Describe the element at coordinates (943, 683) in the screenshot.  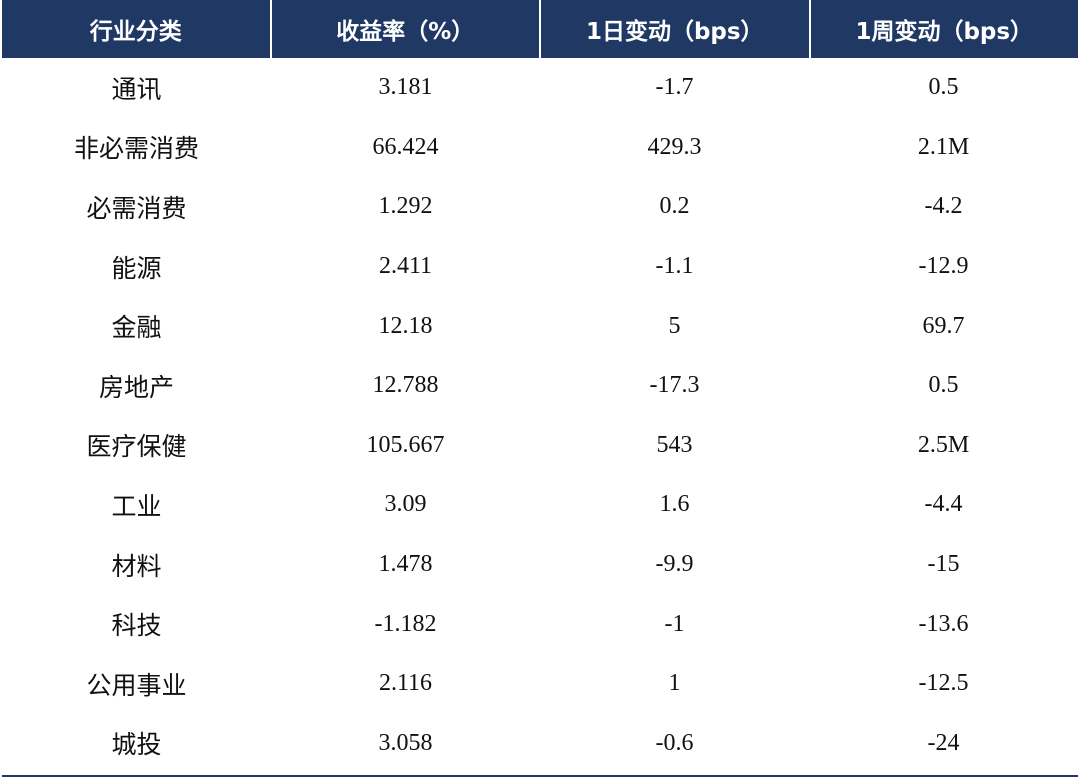
I see `week-change-cell: -12.5` at that location.